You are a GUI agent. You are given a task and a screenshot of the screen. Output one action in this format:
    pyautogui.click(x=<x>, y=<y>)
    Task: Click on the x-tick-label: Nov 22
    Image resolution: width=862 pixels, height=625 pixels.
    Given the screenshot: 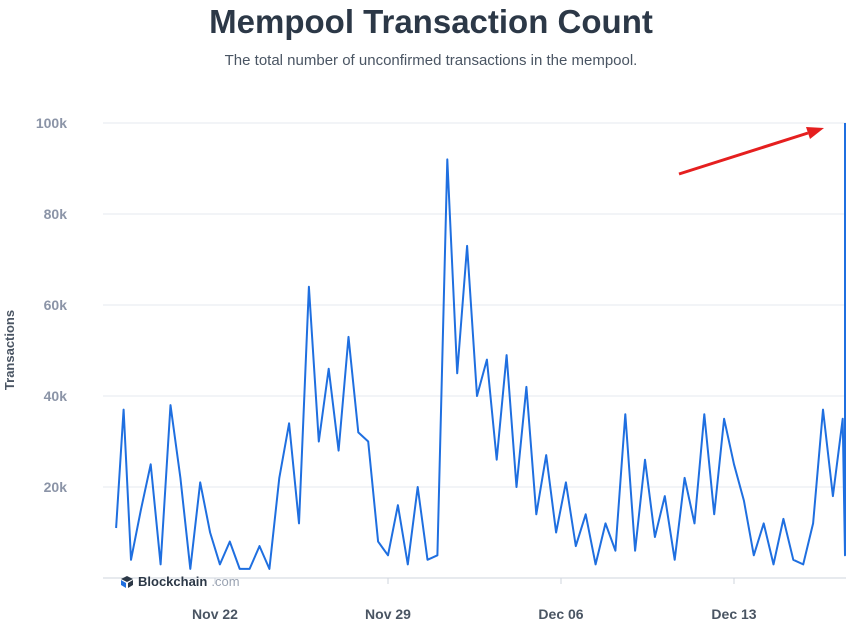 What is the action you would take?
    pyautogui.click(x=215, y=614)
    